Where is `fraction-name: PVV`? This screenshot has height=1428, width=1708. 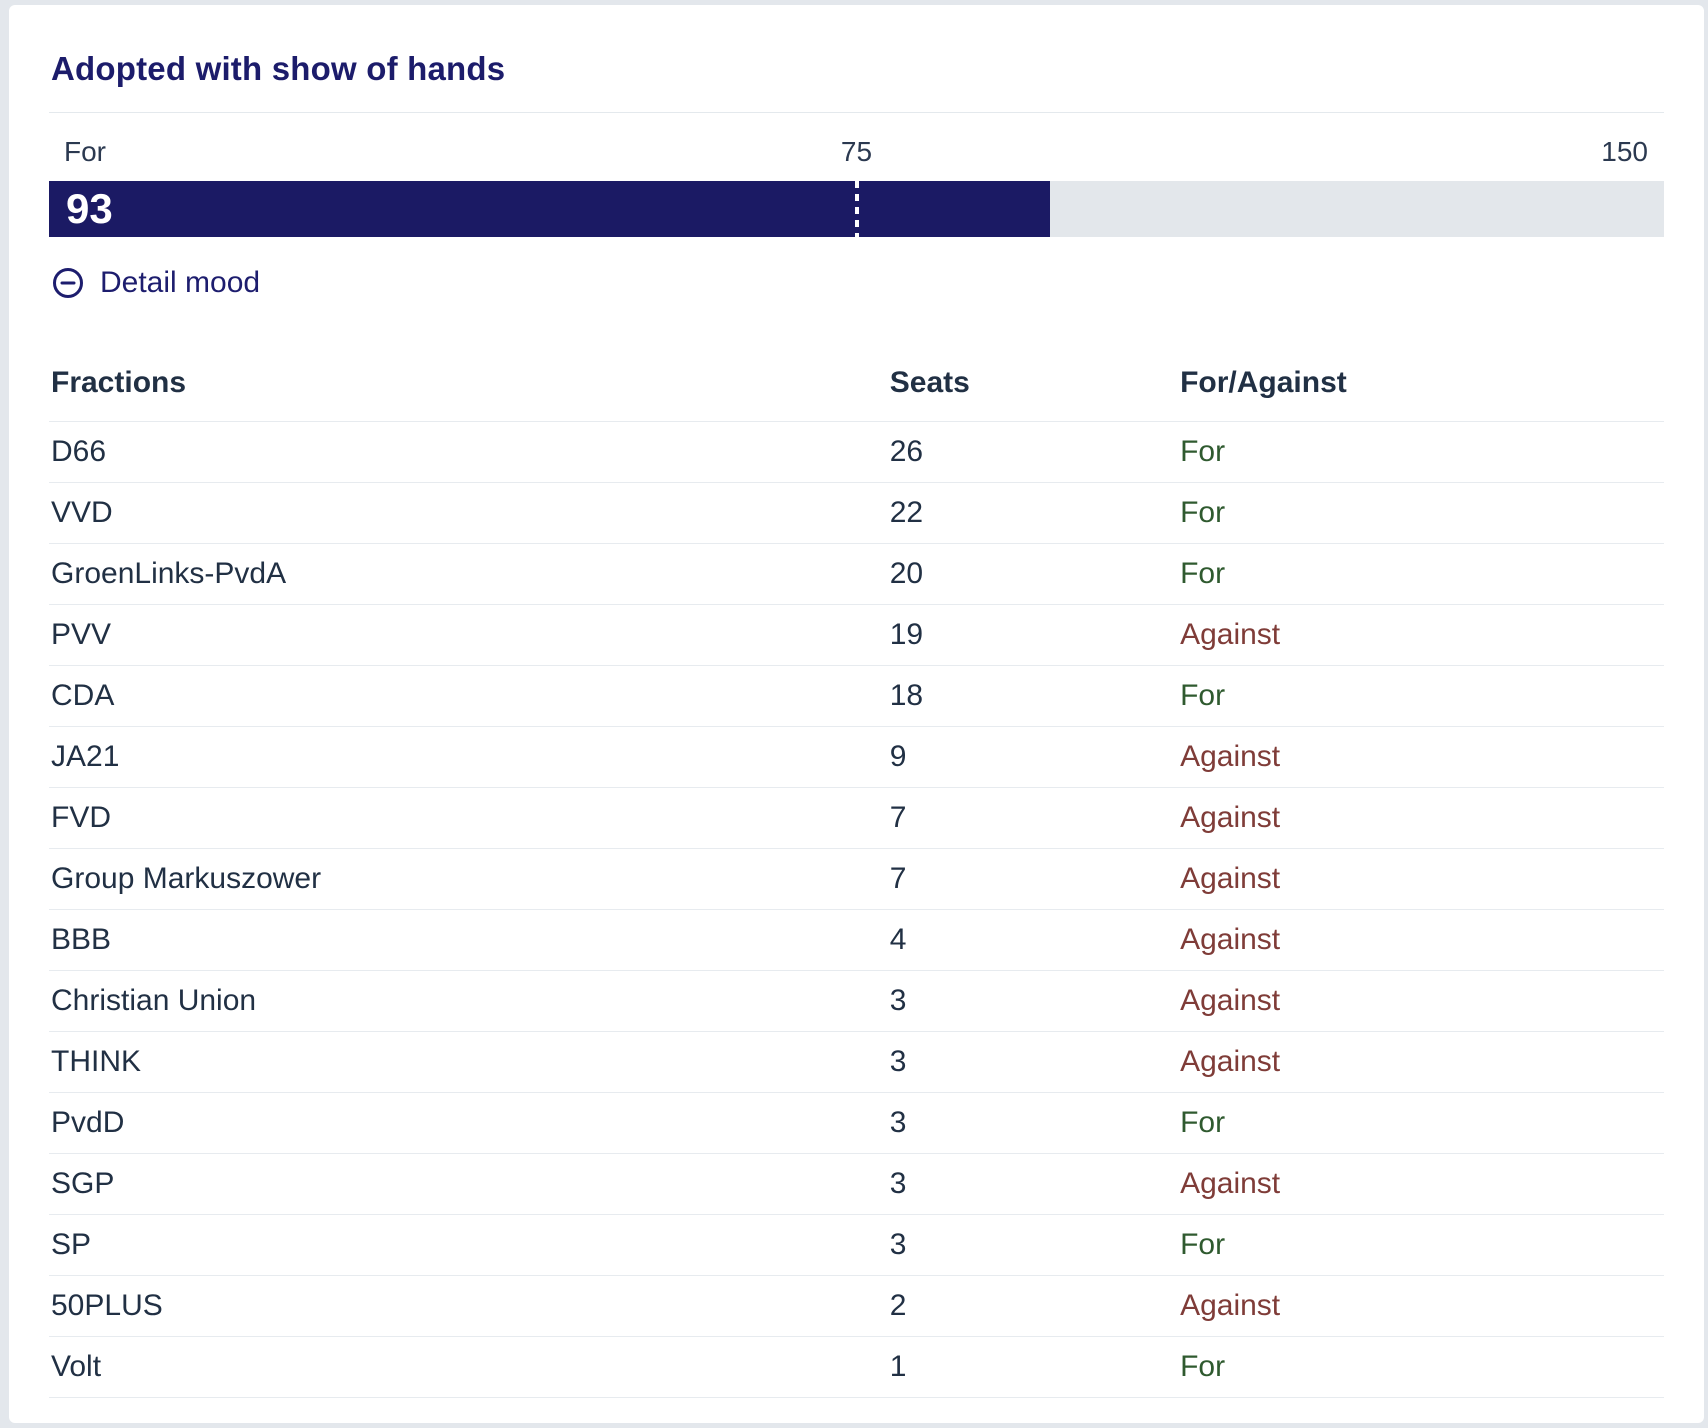
fraction-name: PVV is located at coordinates (81, 634).